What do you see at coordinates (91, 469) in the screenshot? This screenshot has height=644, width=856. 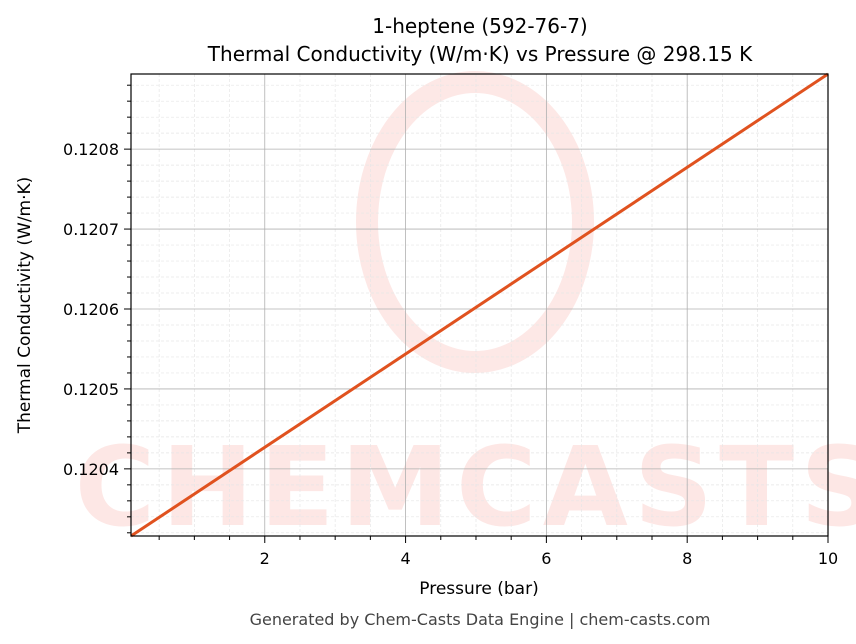 I see `y-tick-label: 0.1204` at bounding box center [91, 469].